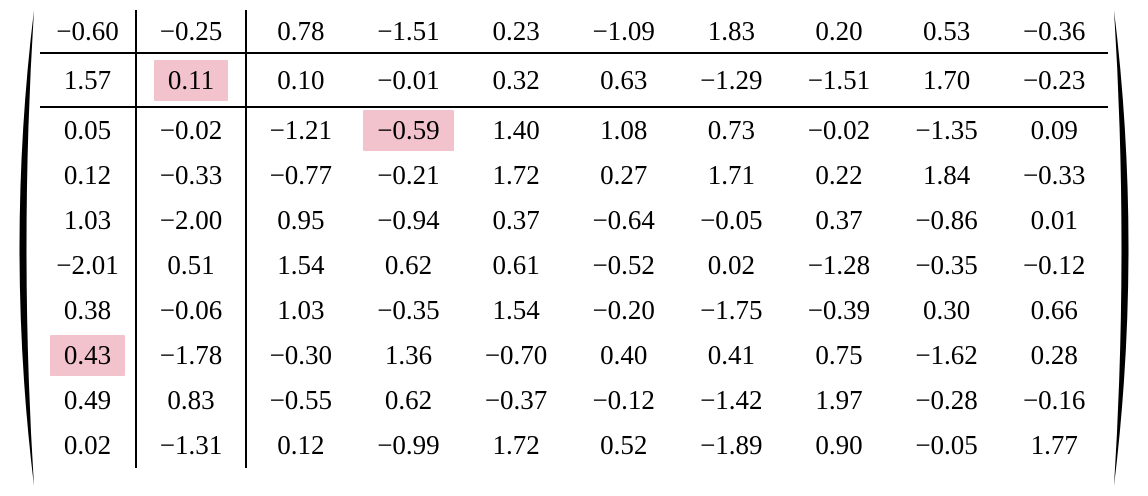 The width and height of the screenshot is (1148, 496). I want to click on matrix-value: −0.01, so click(408, 79).